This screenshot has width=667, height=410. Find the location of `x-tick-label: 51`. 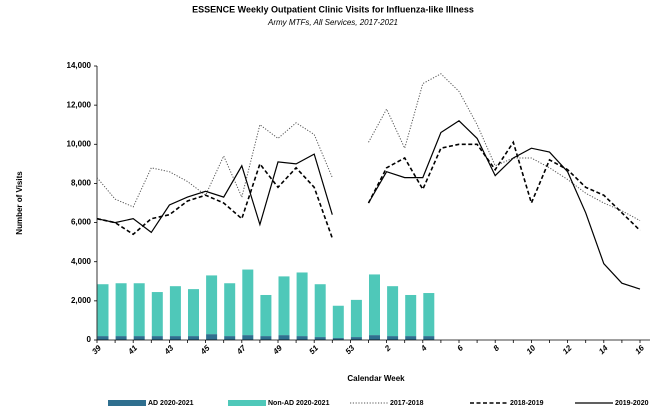

x-tick-label: 51 is located at coordinates (313, 349).